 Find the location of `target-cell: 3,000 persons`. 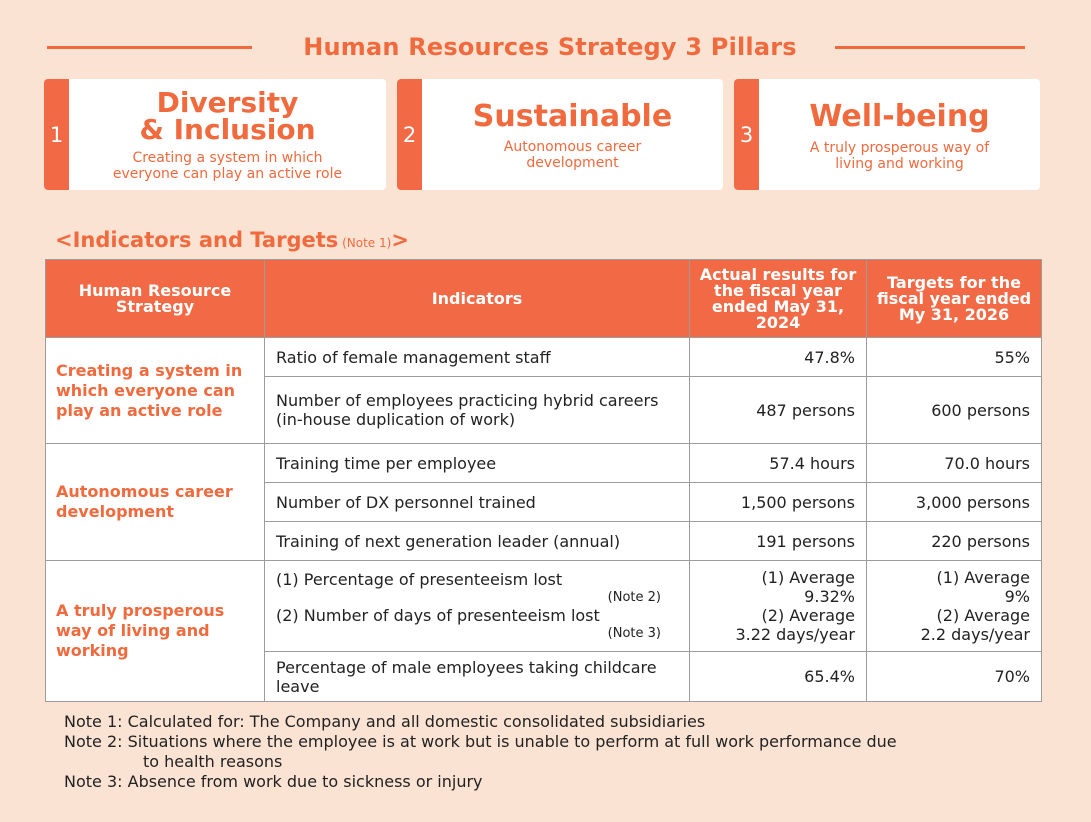

target-cell: 3,000 persons is located at coordinates (954, 502).